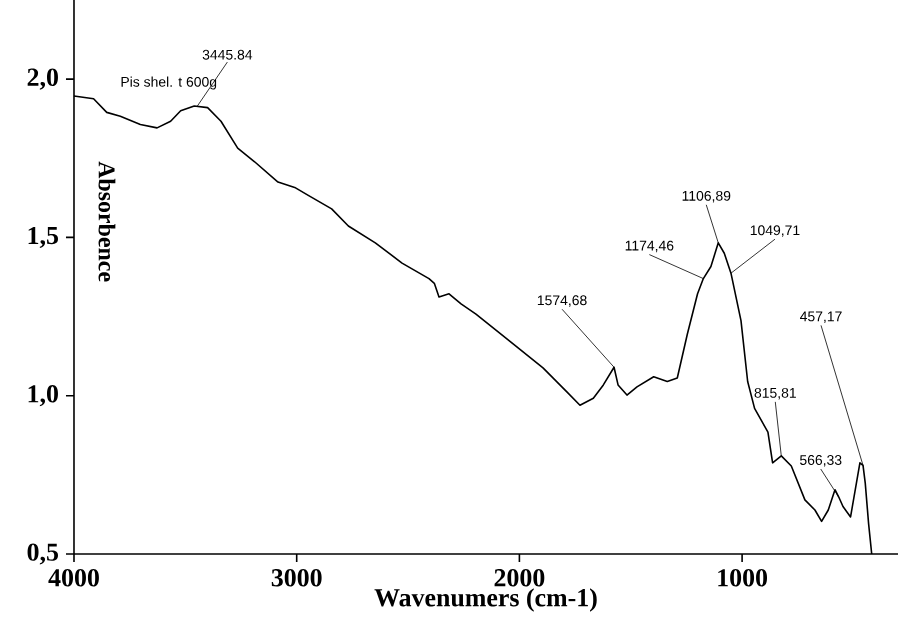 The width and height of the screenshot is (898, 640). I want to click on y-tick-label: 1,5, so click(43, 237).